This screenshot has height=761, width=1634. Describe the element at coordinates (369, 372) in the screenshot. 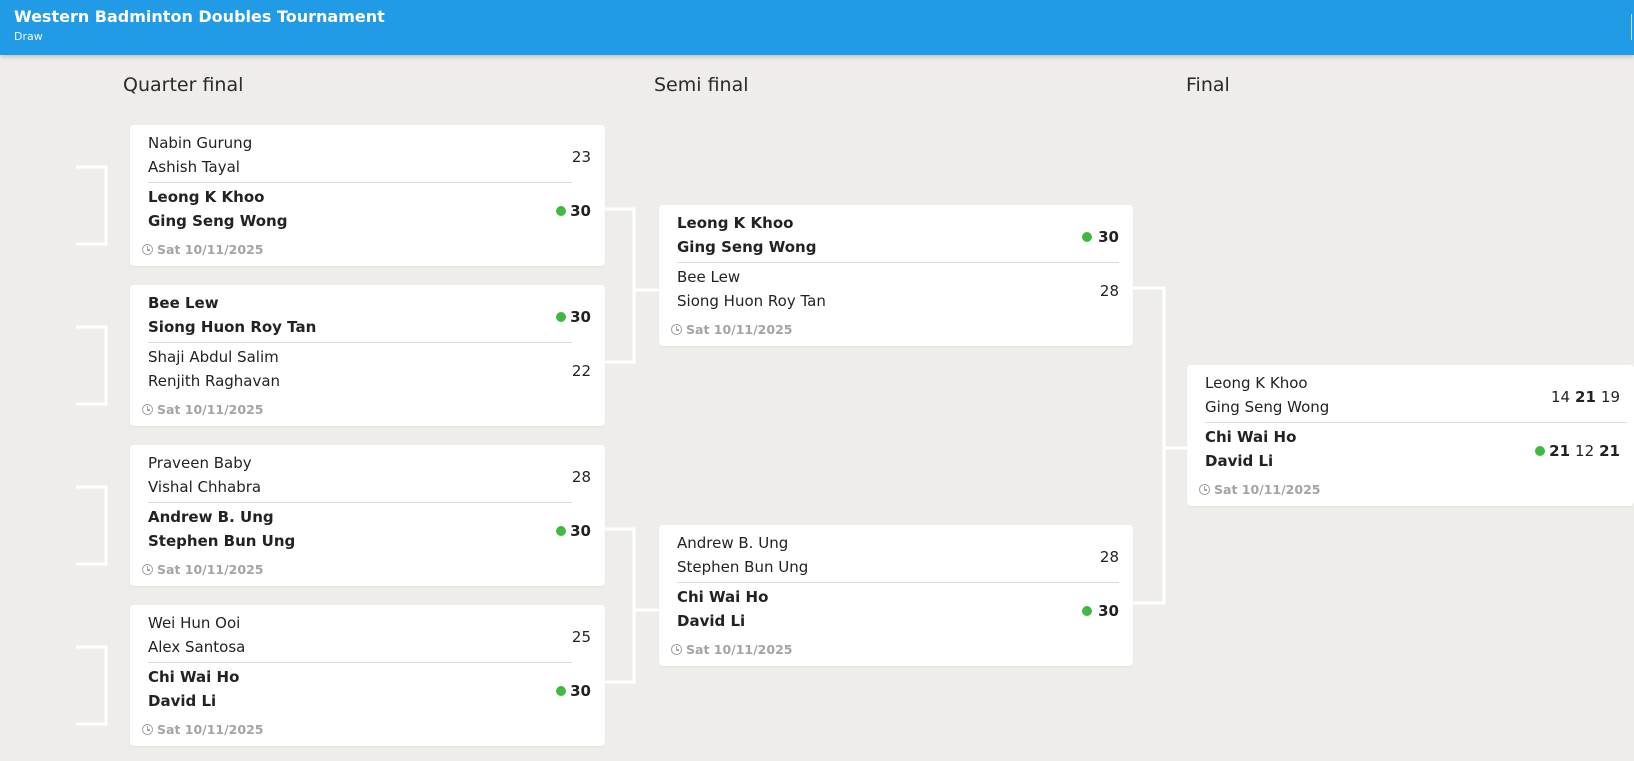

I see `team-bottom: Shaji Abdul Salim Renjith Raghavan 22` at that location.